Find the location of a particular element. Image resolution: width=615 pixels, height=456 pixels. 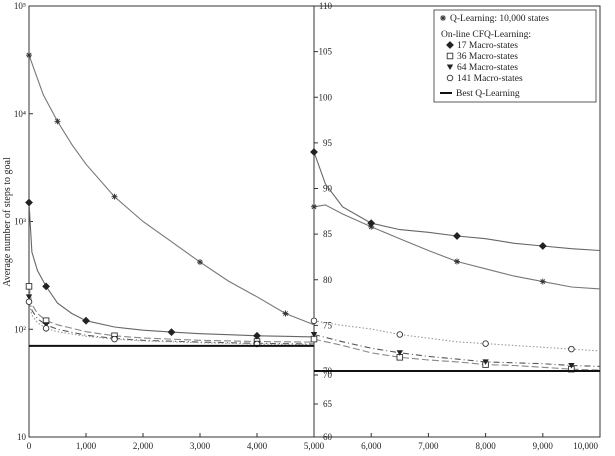

left-y-tick-label: 10² is located at coordinates (20, 329).